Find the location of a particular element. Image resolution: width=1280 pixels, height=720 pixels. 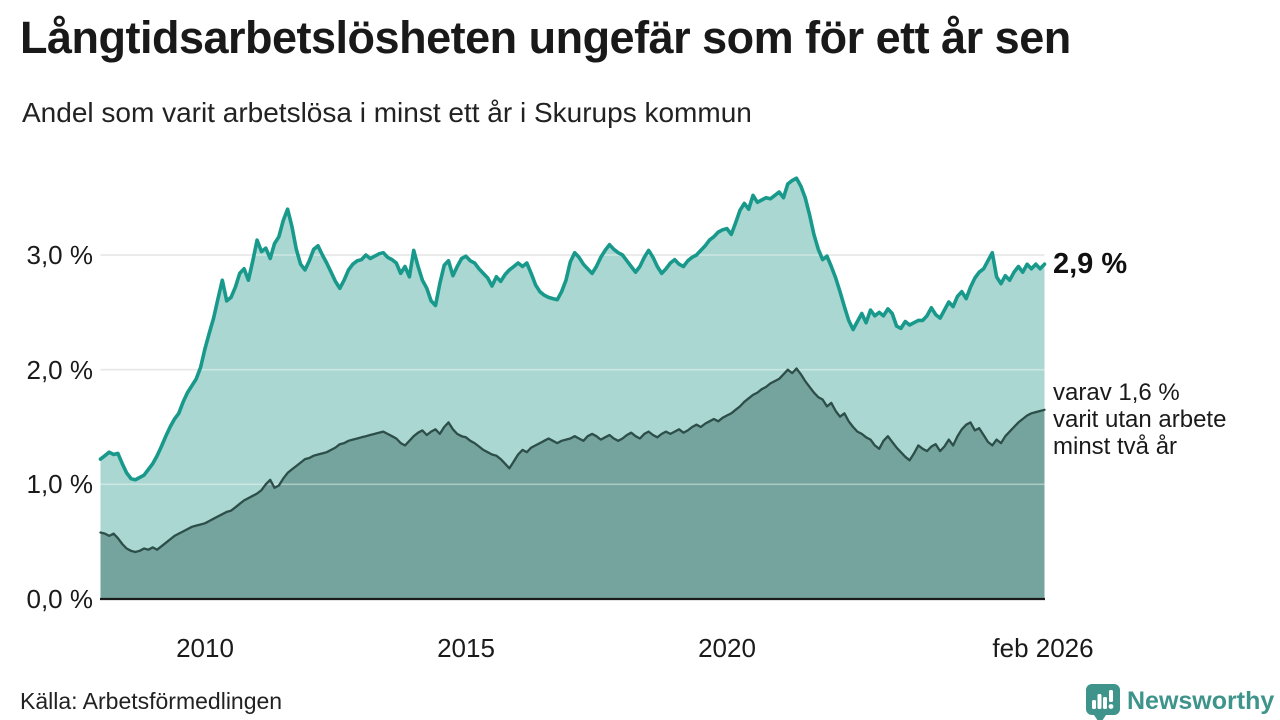

secondary-note-line1: varav 1,6 % is located at coordinates (1116, 392).